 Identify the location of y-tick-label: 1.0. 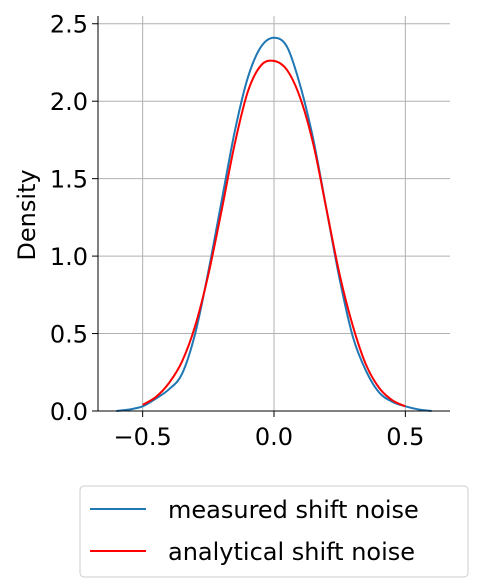
(69, 257).